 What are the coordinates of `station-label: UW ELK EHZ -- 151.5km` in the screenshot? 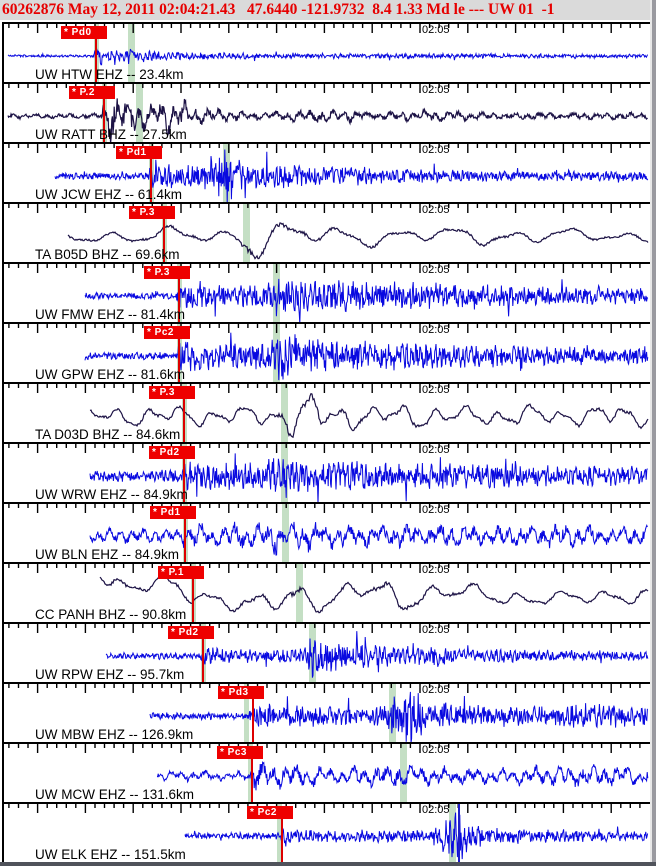 It's located at (110, 854).